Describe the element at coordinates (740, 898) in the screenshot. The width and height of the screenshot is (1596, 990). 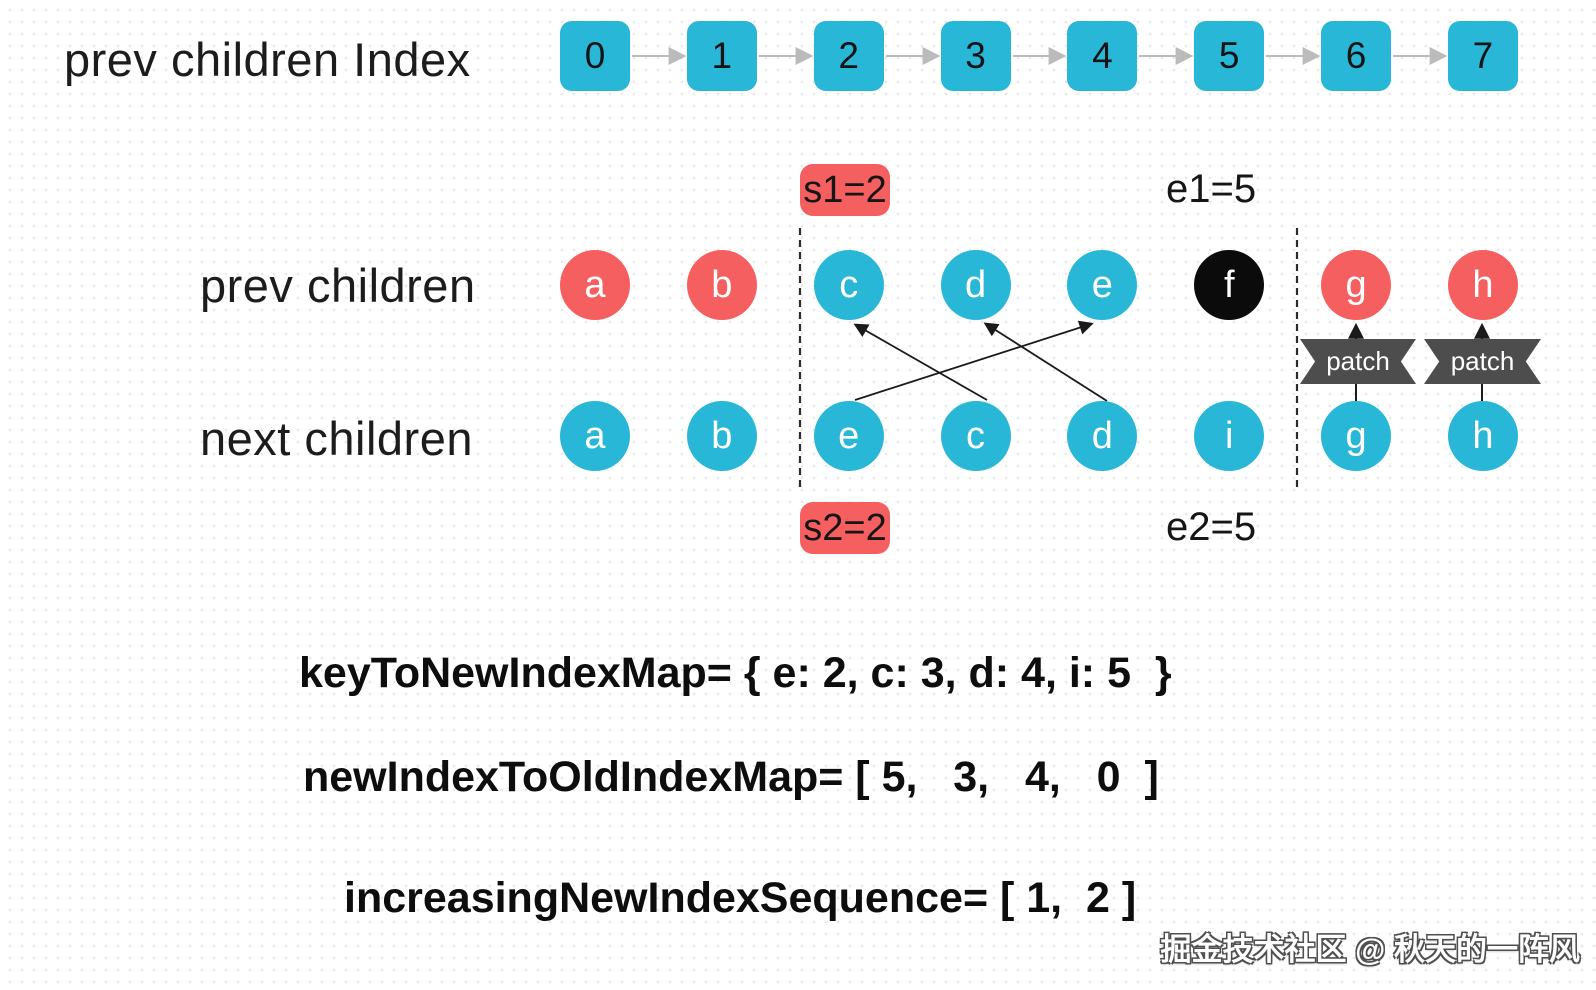
I see `equation-increasing-new-index-sequence: increasingNewIndexSequence= [ 1, 2 ]` at that location.